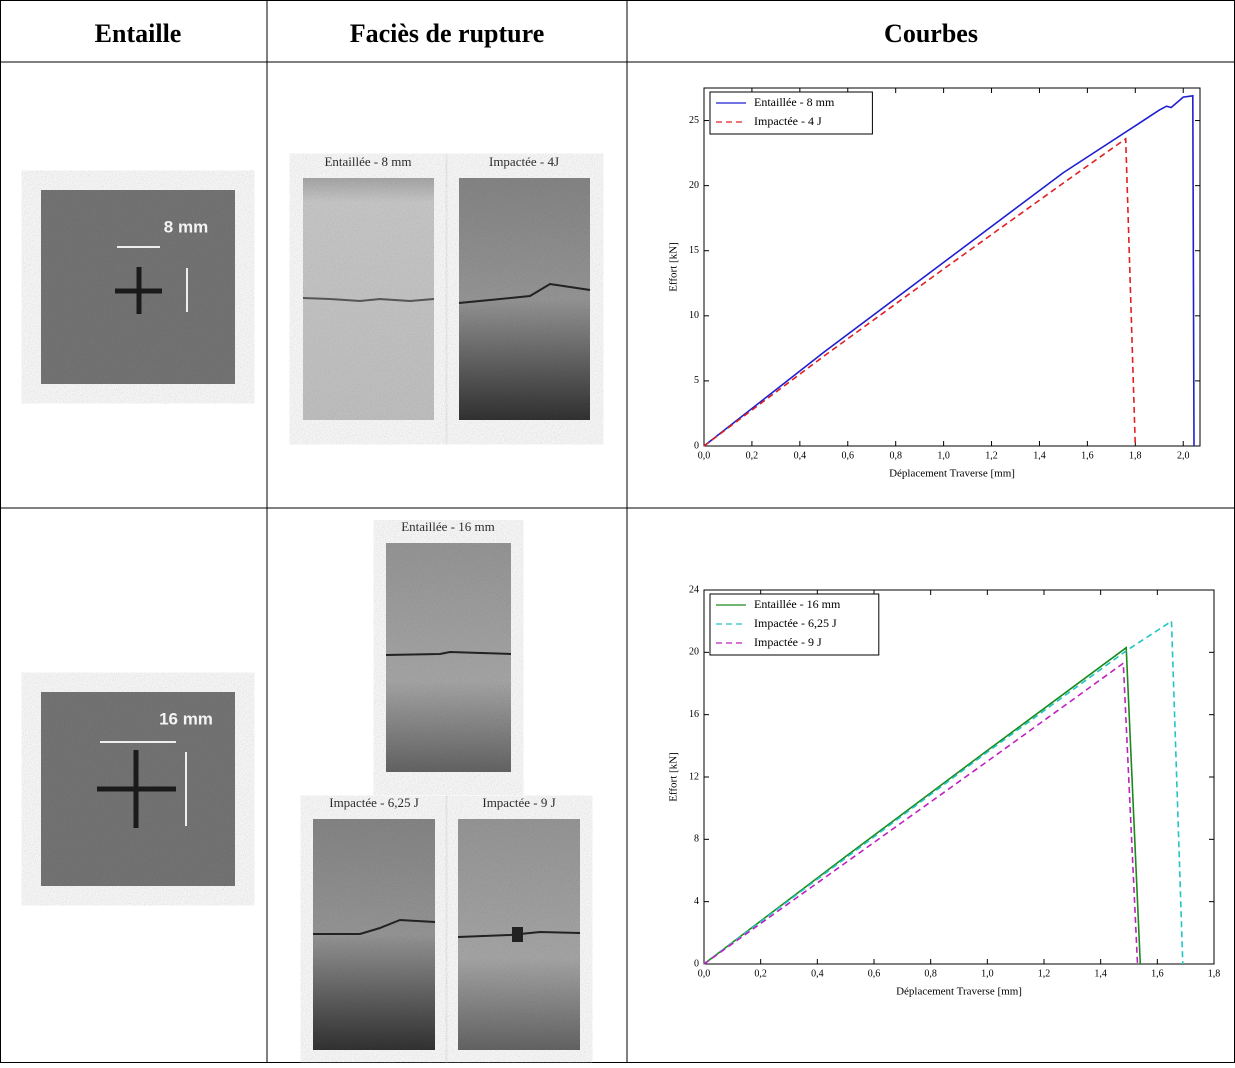 The image size is (1235, 1068). Describe the element at coordinates (1183, 455) in the screenshot. I see `x-tick-label: 2,0` at that location.